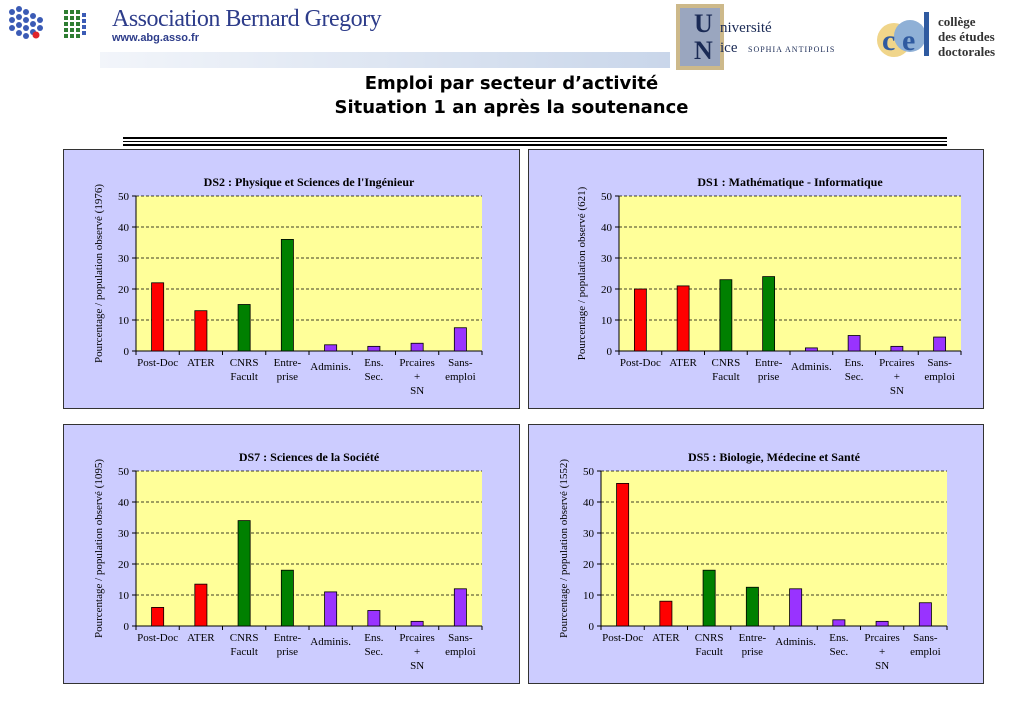 This screenshot has height=708, width=1023. I want to click on header-bar, so click(385, 60).